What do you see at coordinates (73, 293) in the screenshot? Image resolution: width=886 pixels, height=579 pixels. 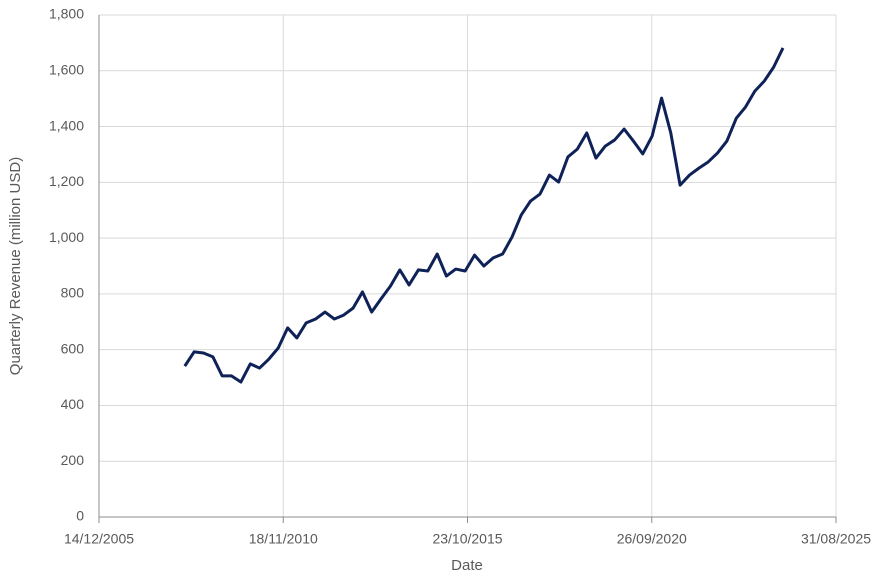 I see `y-tick-label: 800` at bounding box center [73, 293].